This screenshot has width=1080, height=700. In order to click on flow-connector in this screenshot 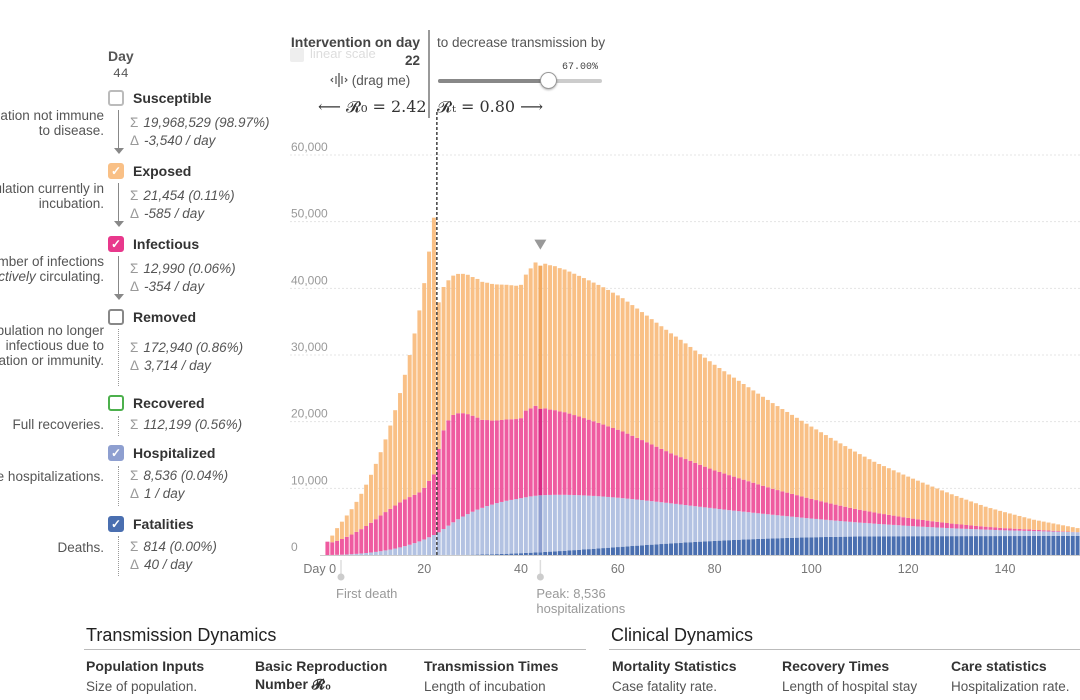, I will do `click(118, 203)`.